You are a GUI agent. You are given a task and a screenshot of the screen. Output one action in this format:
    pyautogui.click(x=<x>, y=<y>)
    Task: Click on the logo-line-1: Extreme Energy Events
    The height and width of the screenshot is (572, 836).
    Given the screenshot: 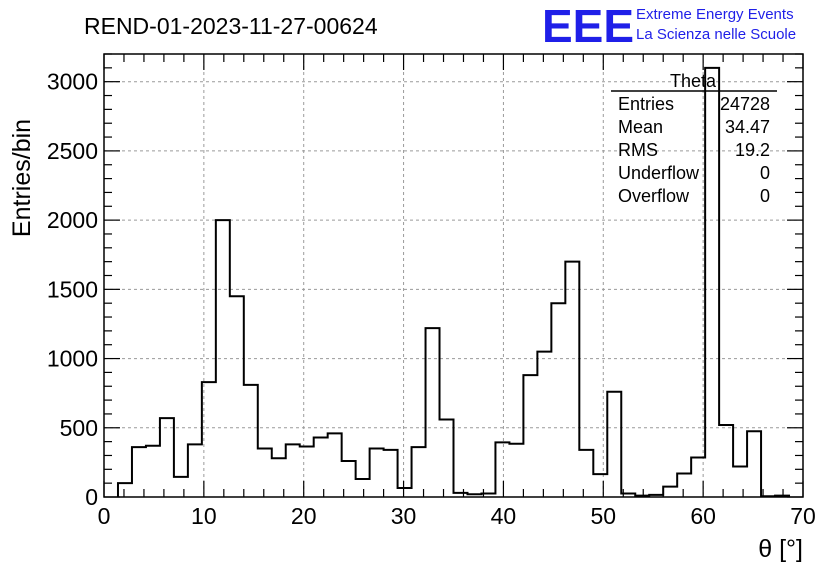 What is the action you would take?
    pyautogui.click(x=715, y=14)
    